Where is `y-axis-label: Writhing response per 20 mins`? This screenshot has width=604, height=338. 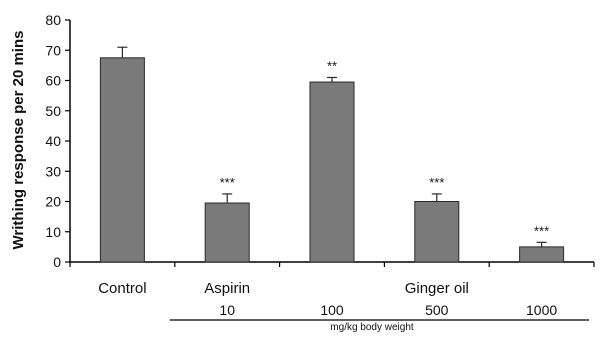 y-axis-label: Writhing response per 20 mins is located at coordinates (18, 140).